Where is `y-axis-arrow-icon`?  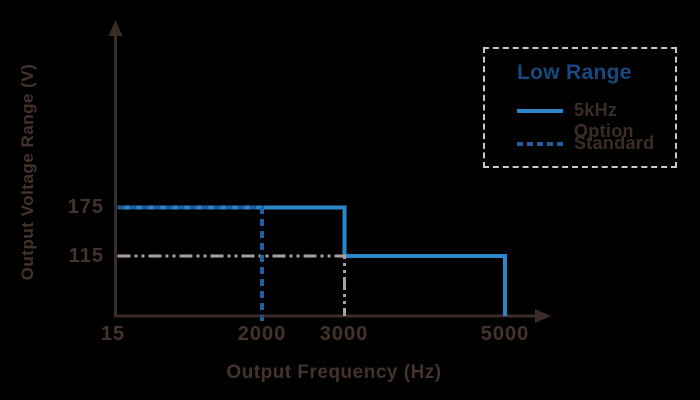 y-axis-arrow-icon is located at coordinates (115, 28).